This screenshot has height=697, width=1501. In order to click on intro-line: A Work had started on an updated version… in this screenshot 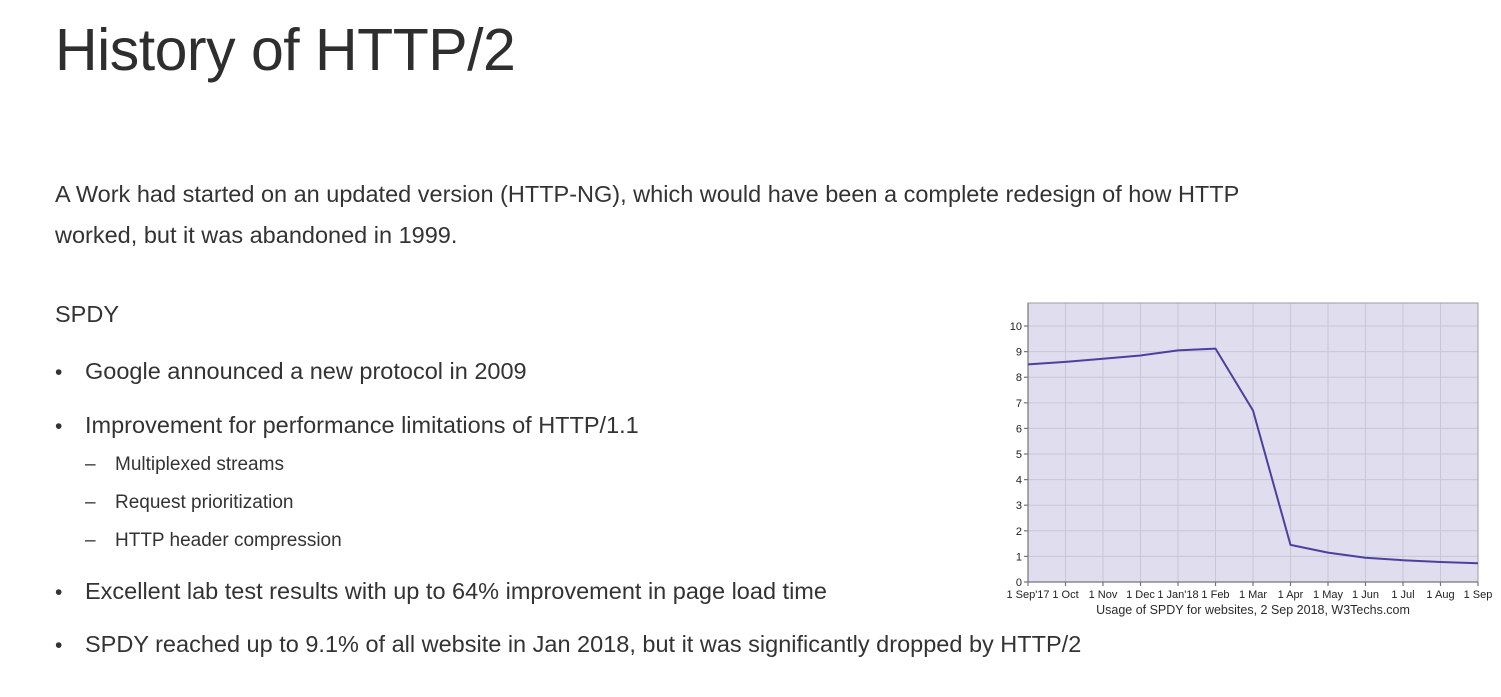, I will do `click(647, 194)`.